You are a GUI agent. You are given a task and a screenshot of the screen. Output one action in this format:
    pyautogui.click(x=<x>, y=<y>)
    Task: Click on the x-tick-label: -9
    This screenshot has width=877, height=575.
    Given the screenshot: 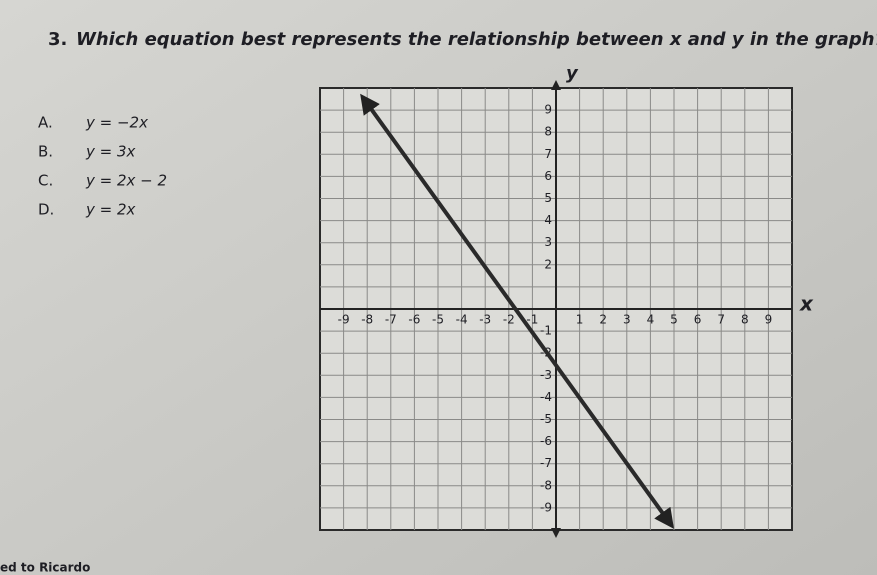 What is the action you would take?
    pyautogui.click(x=344, y=320)
    